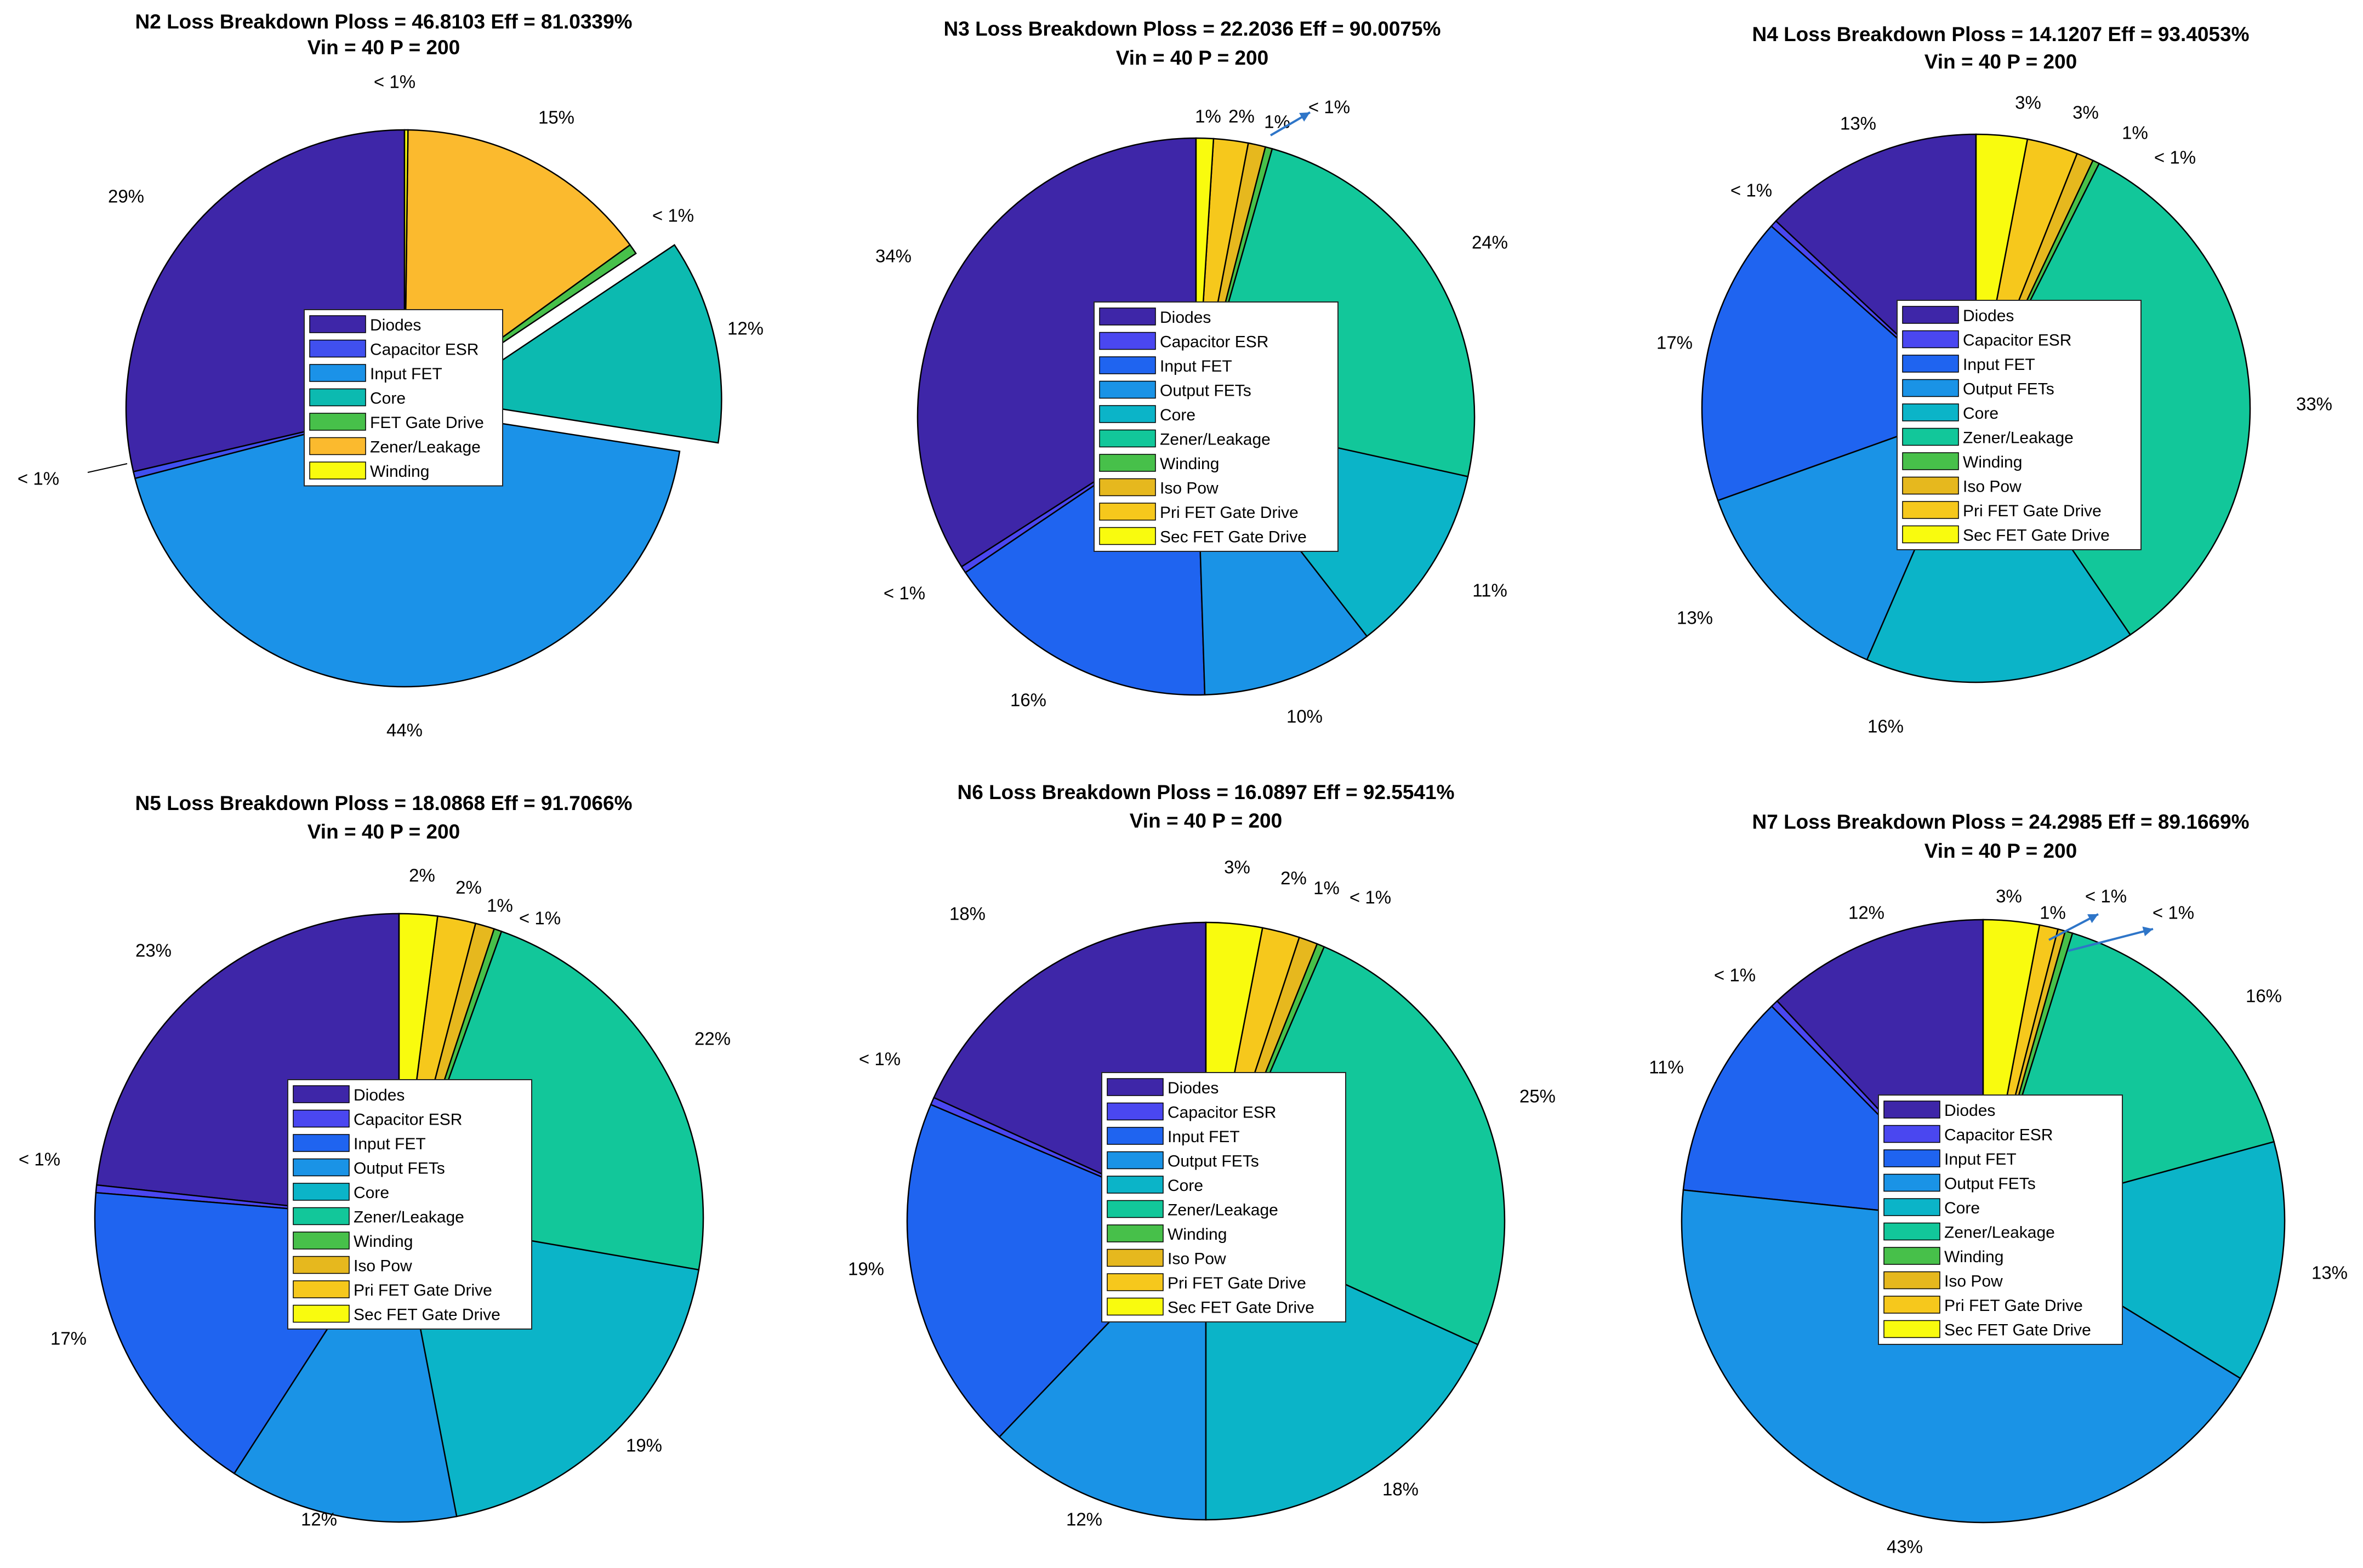  I want to click on data-label-output-fets: 12%, so click(319, 1519).